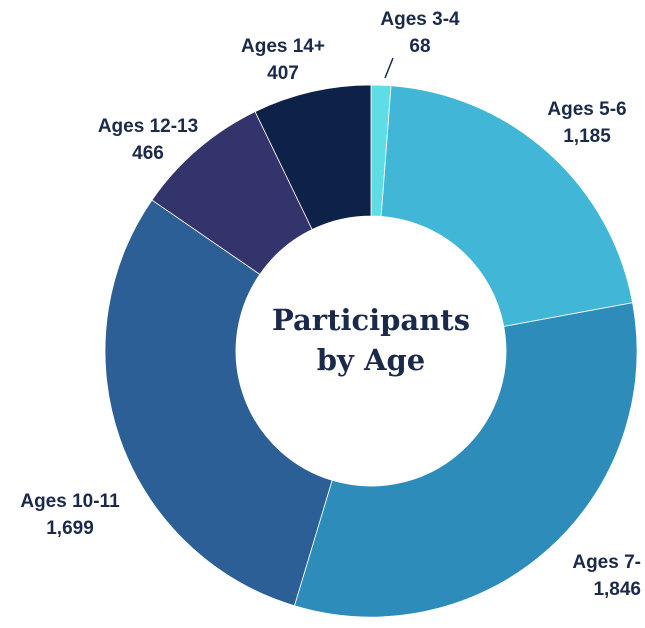  I want to click on value-label: 68, so click(419, 46).